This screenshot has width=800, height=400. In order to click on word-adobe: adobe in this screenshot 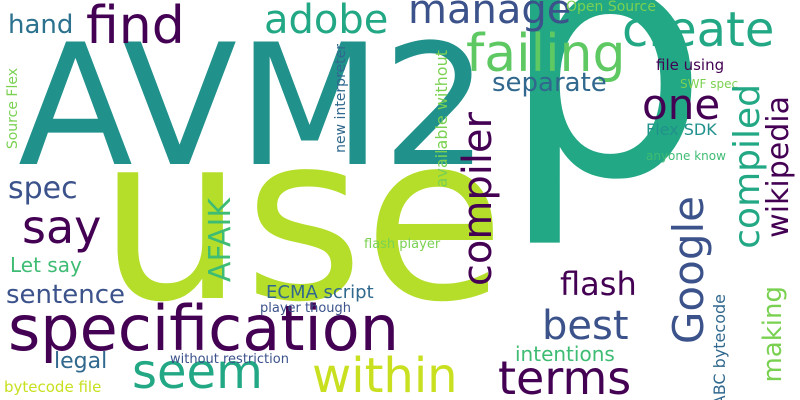, I will do `click(326, 21)`.